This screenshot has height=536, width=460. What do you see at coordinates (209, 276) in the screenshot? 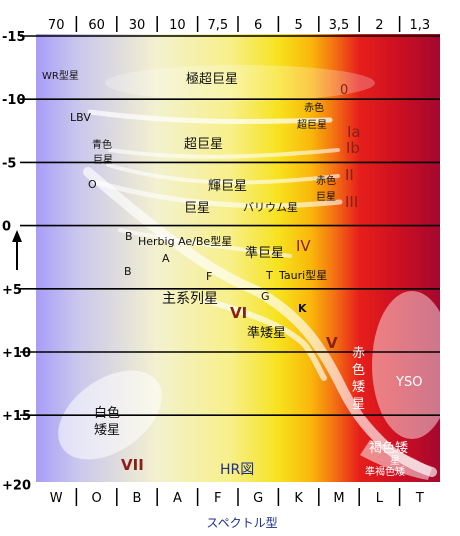
I see `f-star-label: F` at bounding box center [209, 276].